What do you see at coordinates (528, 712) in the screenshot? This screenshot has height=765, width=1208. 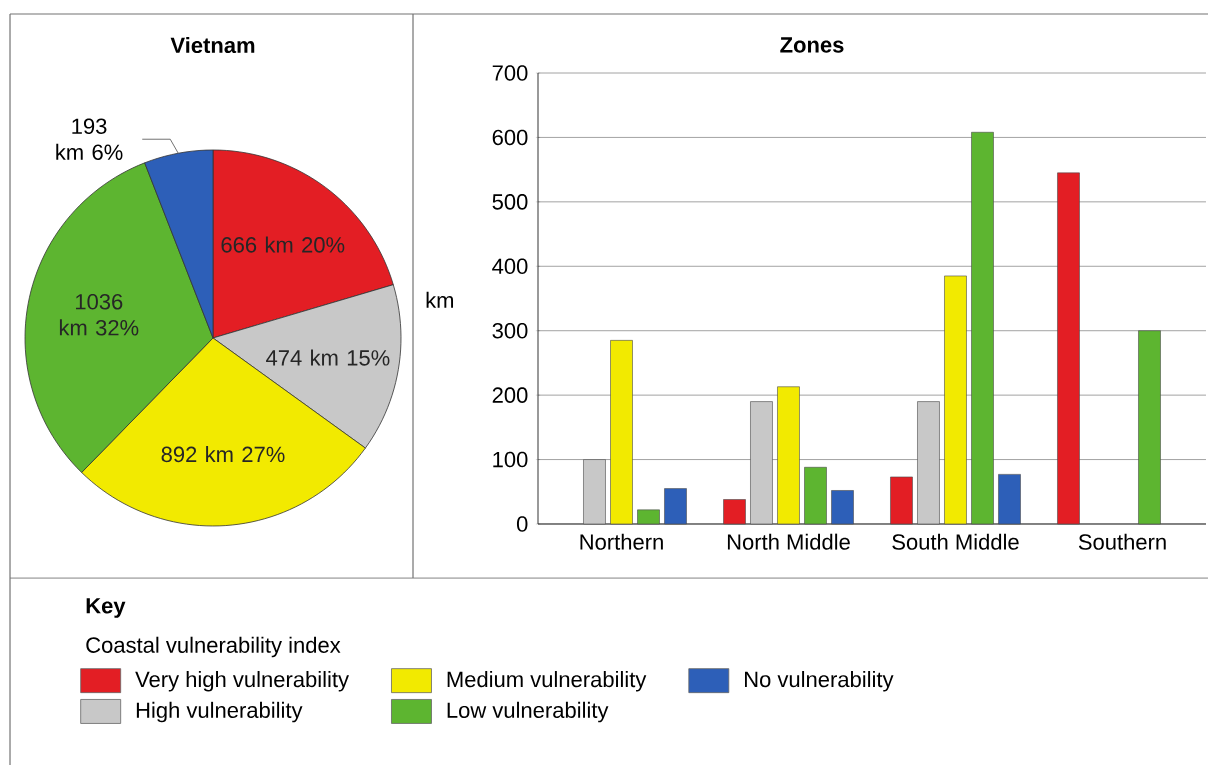 I see `legend-label: Low vulnerability` at bounding box center [528, 712].